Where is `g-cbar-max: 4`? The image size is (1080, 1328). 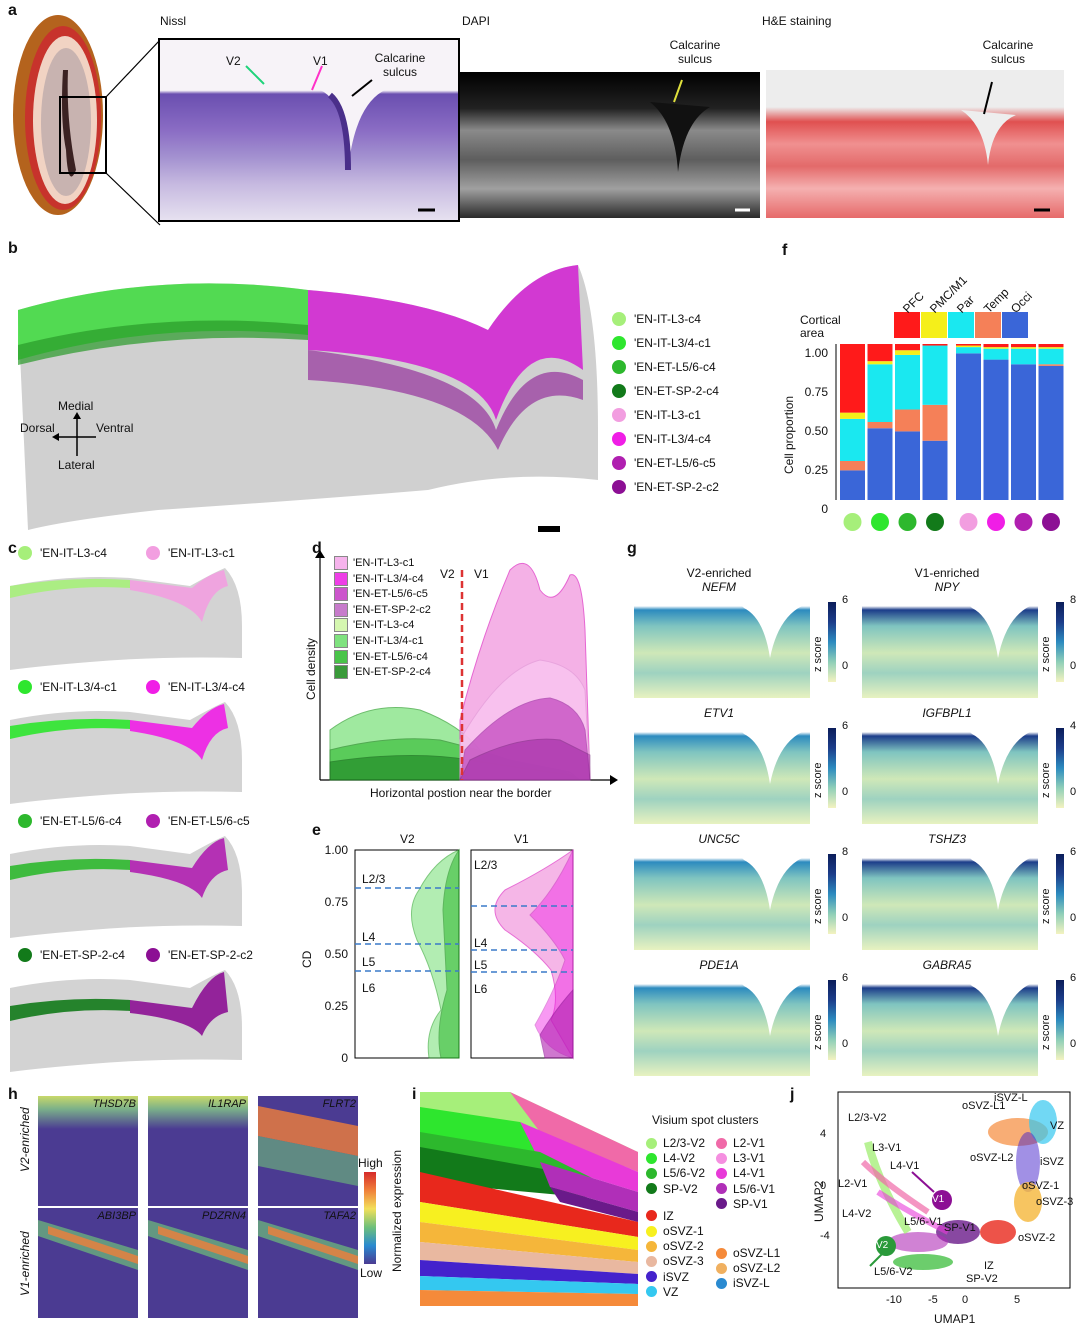 g-cbar-max: 4 is located at coordinates (1073, 726).